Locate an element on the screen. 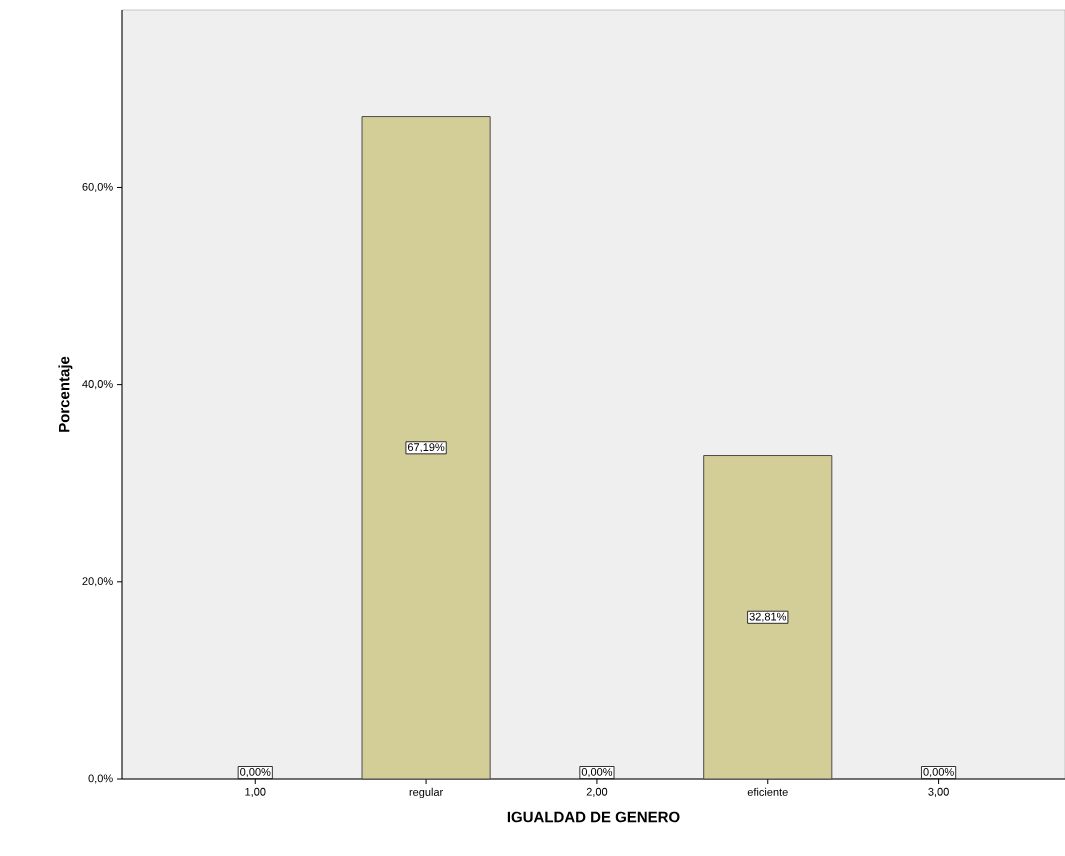  x-tick-label: regular is located at coordinates (426, 793).